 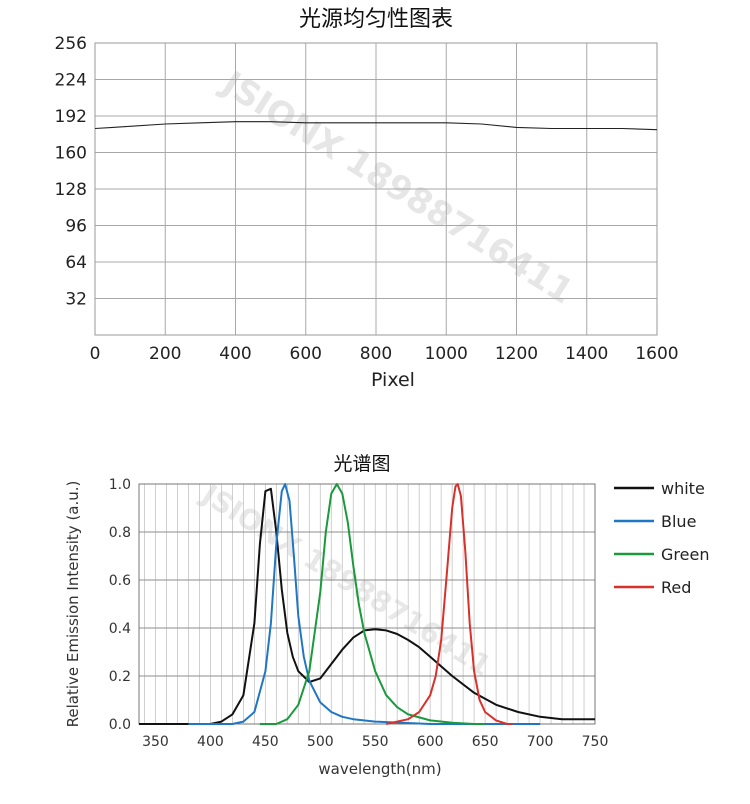 I want to click on legend-label-red: Red, so click(x=676, y=587).